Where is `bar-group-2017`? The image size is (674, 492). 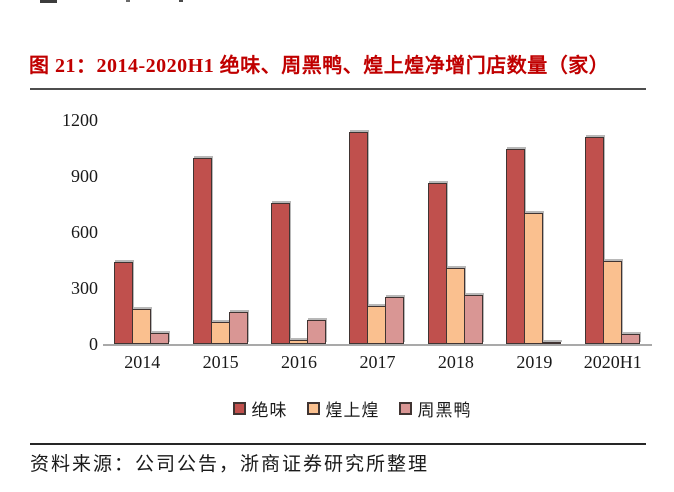 bar-group-2017 is located at coordinates (377, 232).